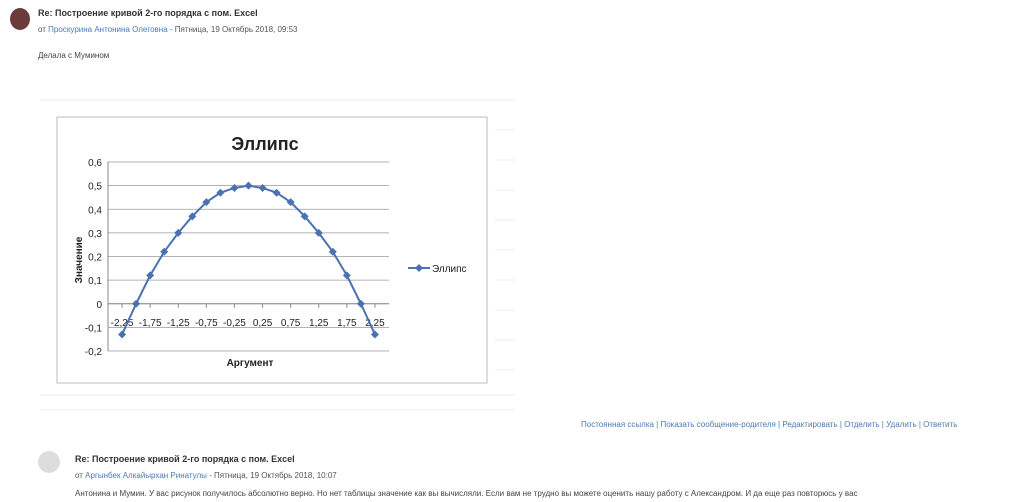  What do you see at coordinates (79, 259) in the screenshot?
I see `y-axis-label: Значение` at bounding box center [79, 259].